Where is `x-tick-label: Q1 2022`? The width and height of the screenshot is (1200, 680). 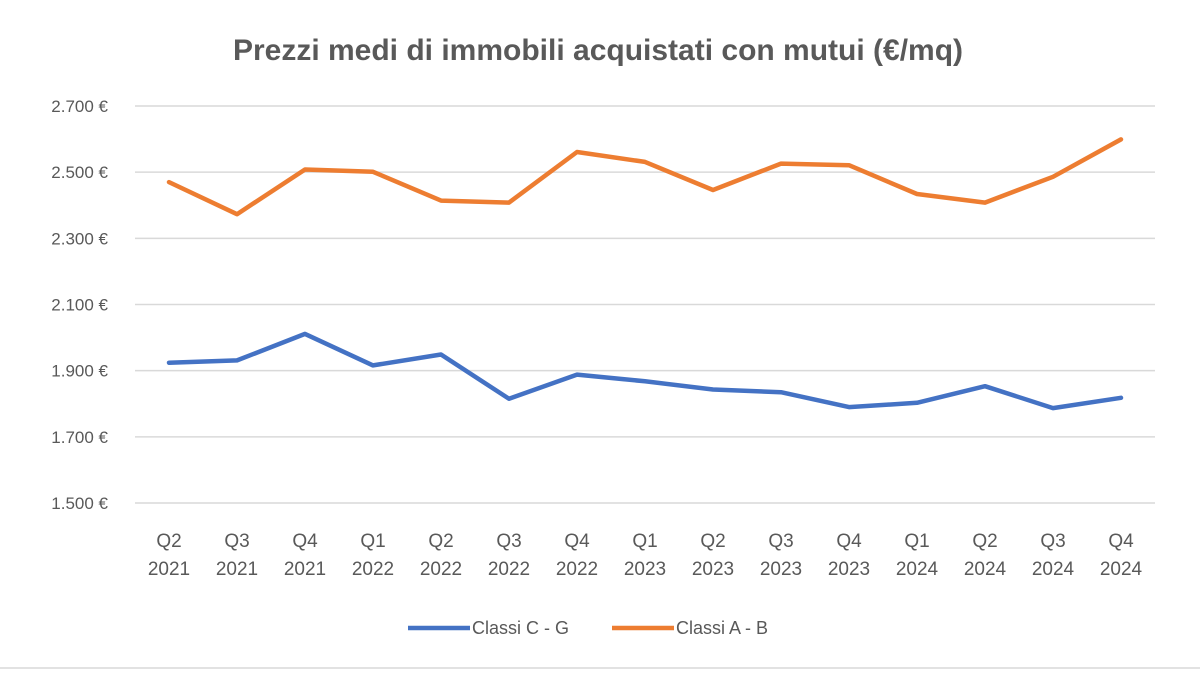
x-tick-label: Q1 2022 is located at coordinates (373, 555).